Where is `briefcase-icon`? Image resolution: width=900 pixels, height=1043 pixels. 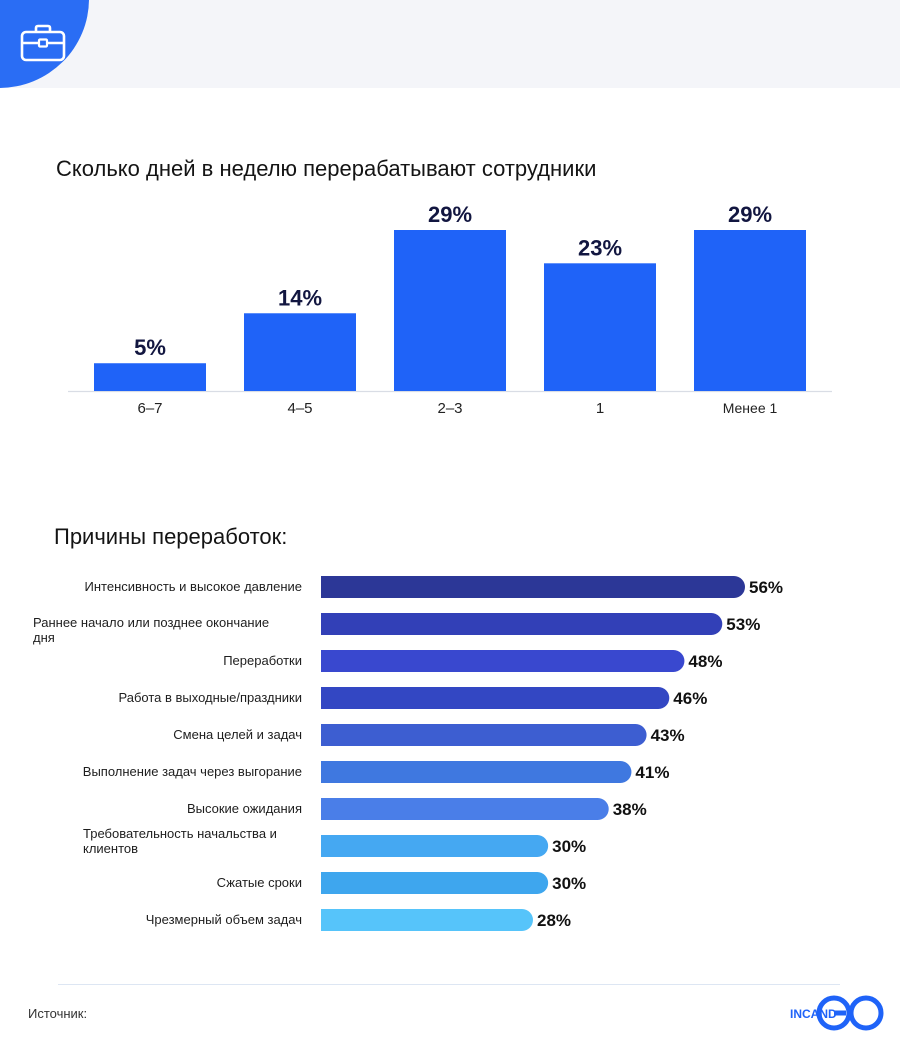
briefcase-icon is located at coordinates (43, 43).